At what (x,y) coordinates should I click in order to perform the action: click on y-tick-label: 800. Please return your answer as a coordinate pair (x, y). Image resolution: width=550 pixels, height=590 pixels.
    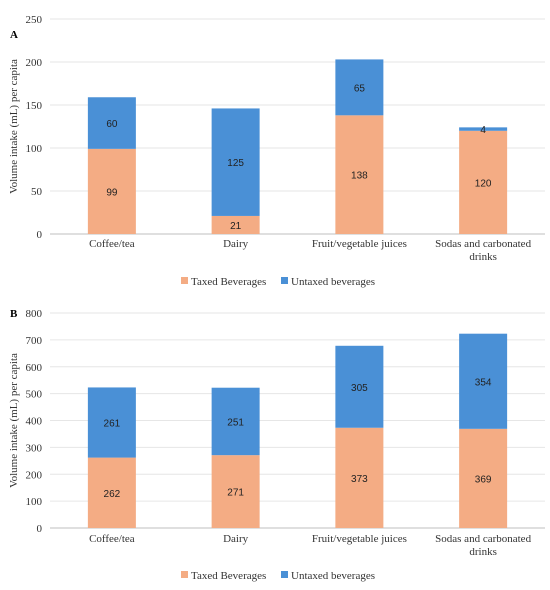
    Looking at the image, I should click on (34, 314).